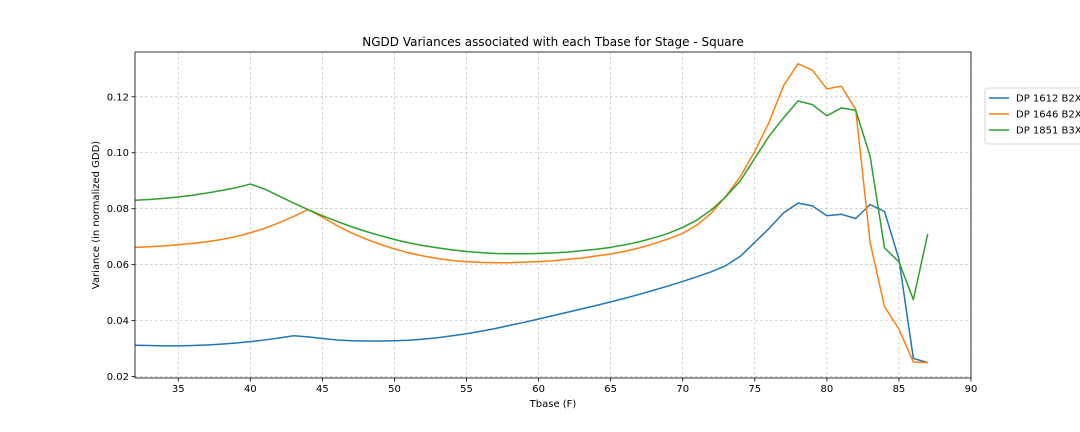 The width and height of the screenshot is (1080, 432). What do you see at coordinates (118, 321) in the screenshot?
I see `y-tick-label: 0.04` at bounding box center [118, 321].